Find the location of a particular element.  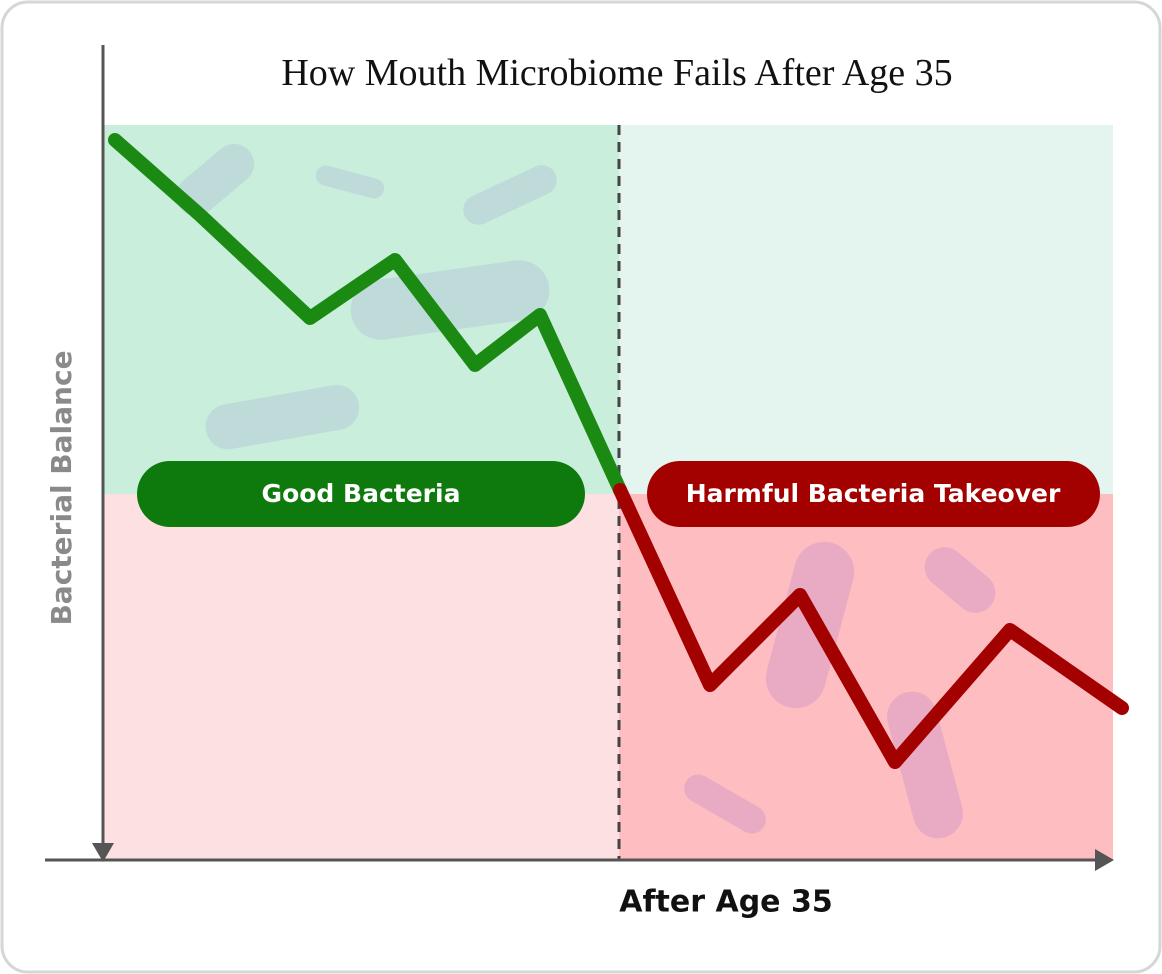

y-axis-label: Bacterial Balance is located at coordinates (61, 487).